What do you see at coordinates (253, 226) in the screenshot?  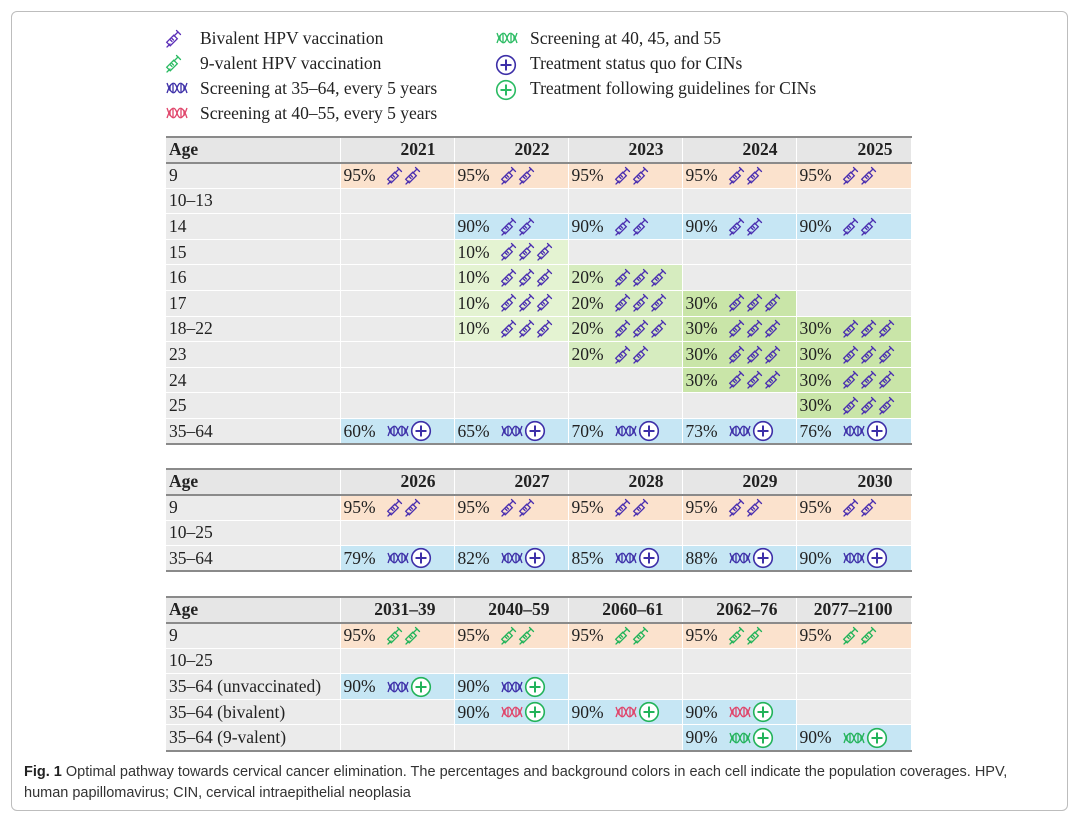 I see `age-cell: 14` at bounding box center [253, 226].